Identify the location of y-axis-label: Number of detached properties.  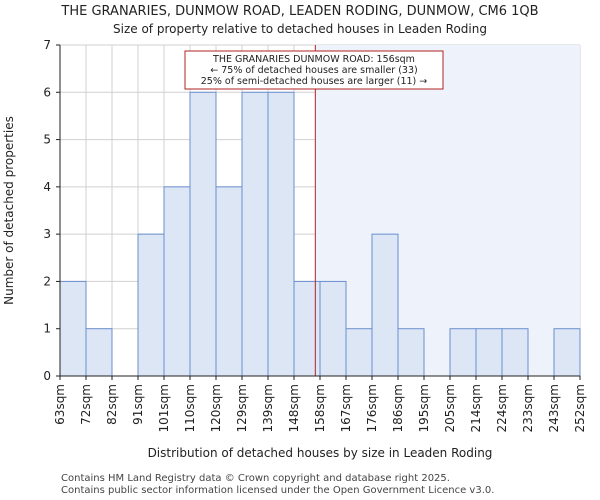
(9, 210).